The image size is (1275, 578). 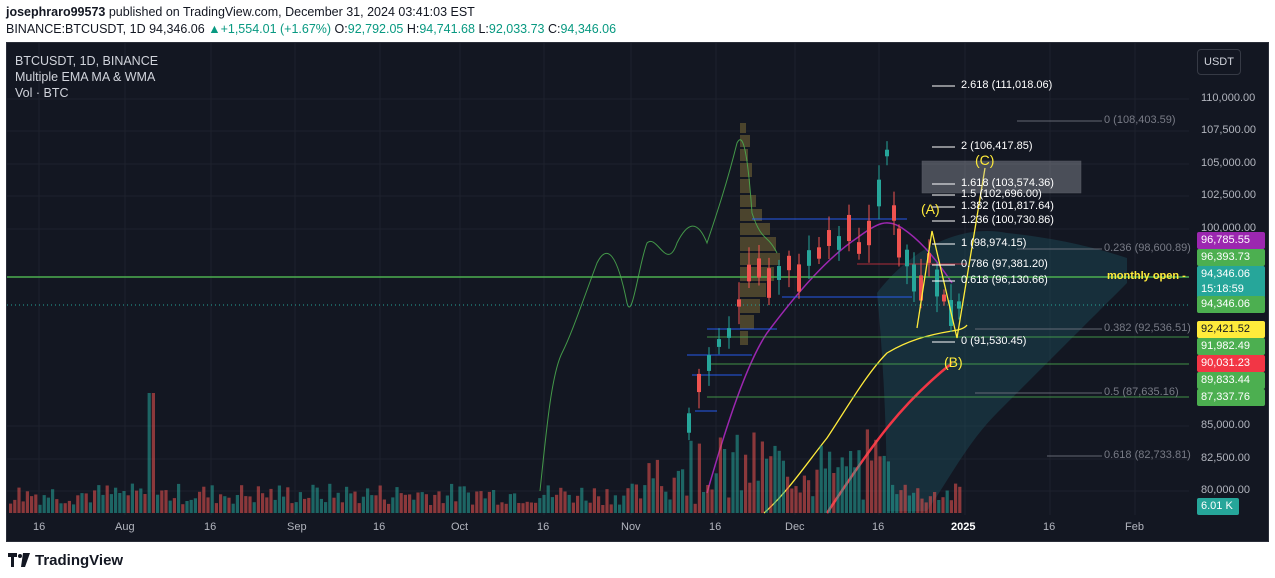 I want to click on fib-ext-1382: 1.382 (101,817.64), so click(x=1007, y=206).